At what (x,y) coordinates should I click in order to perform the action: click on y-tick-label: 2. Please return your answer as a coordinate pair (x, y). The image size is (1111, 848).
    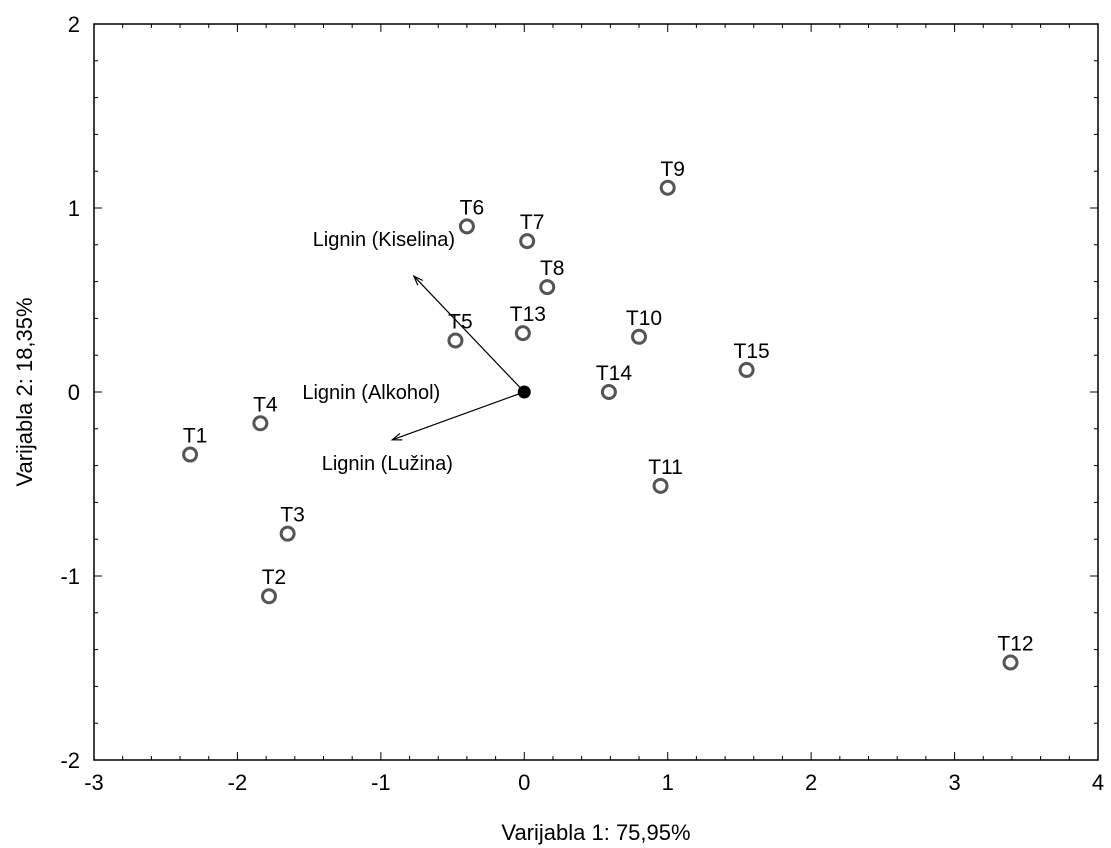
    Looking at the image, I should click on (74, 24).